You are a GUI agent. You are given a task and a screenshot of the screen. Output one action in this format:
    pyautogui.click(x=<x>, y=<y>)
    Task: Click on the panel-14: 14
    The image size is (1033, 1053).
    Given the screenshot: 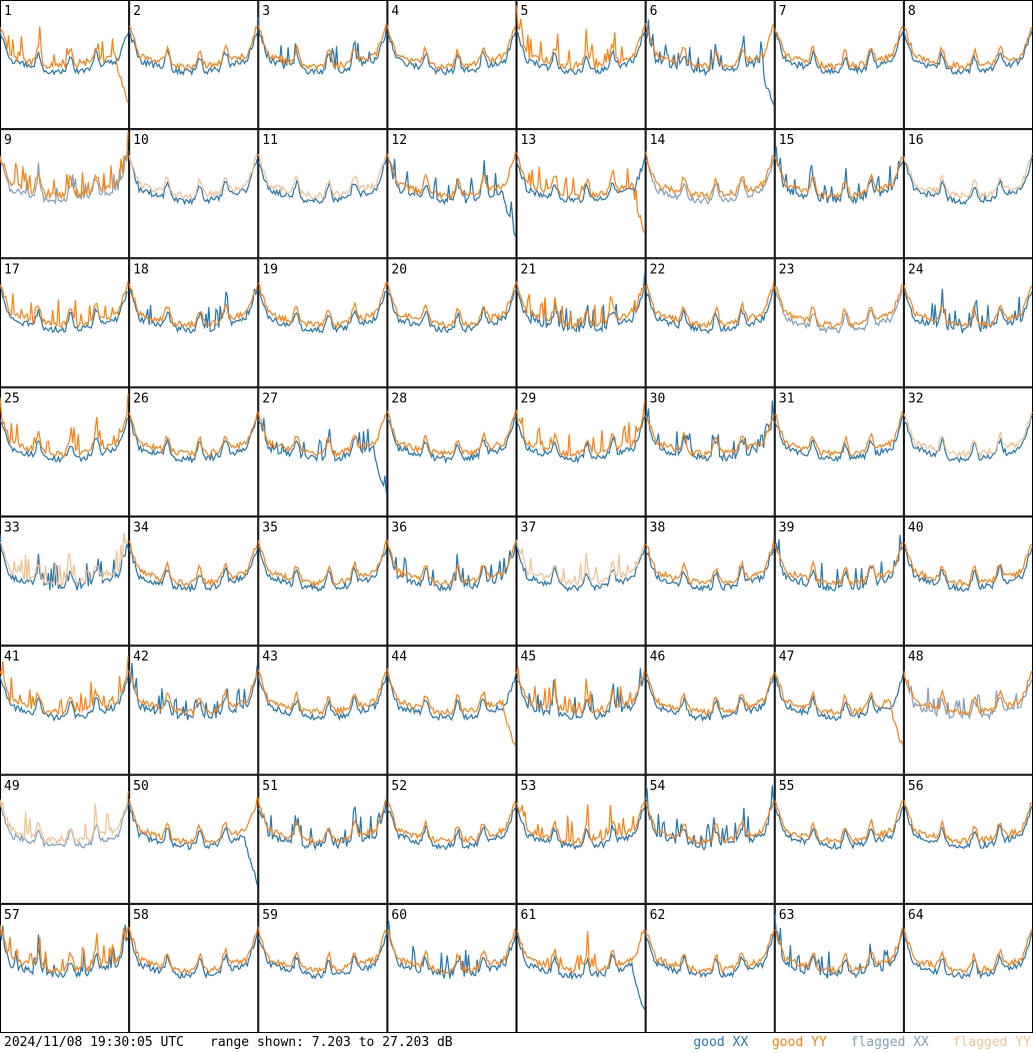 What is the action you would take?
    pyautogui.click(x=710, y=194)
    